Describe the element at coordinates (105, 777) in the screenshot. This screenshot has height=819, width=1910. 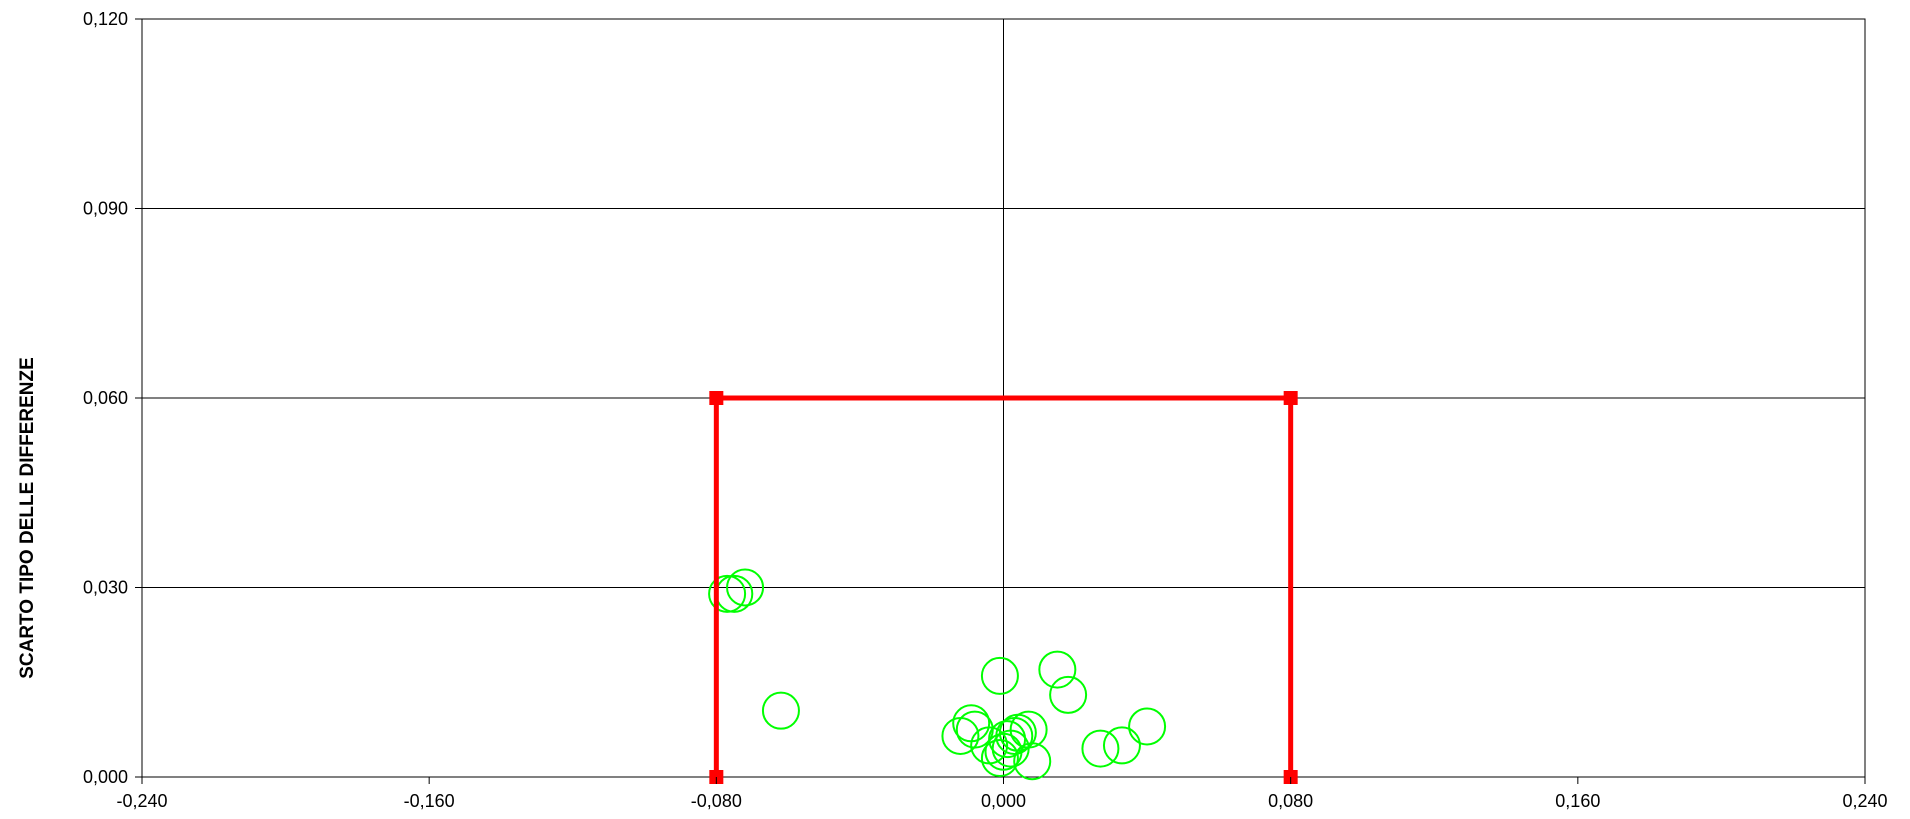
I see `y-tick-label-0: 0,000` at that location.